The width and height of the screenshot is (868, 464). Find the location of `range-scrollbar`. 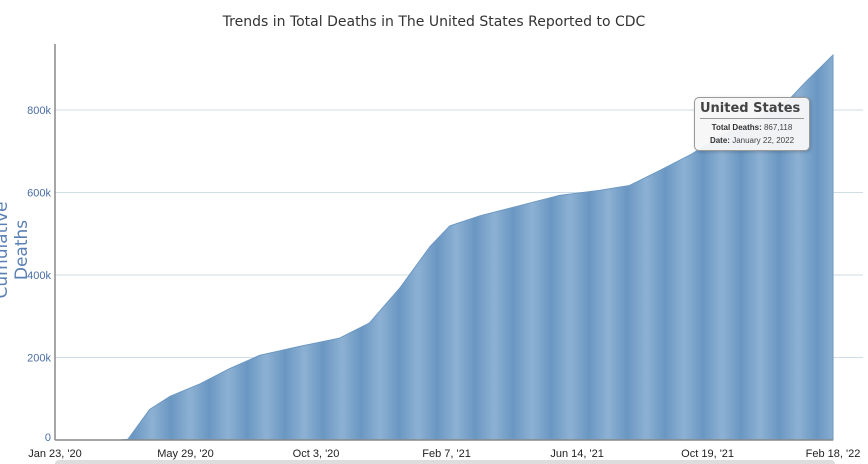

range-scrollbar is located at coordinates (445, 462).